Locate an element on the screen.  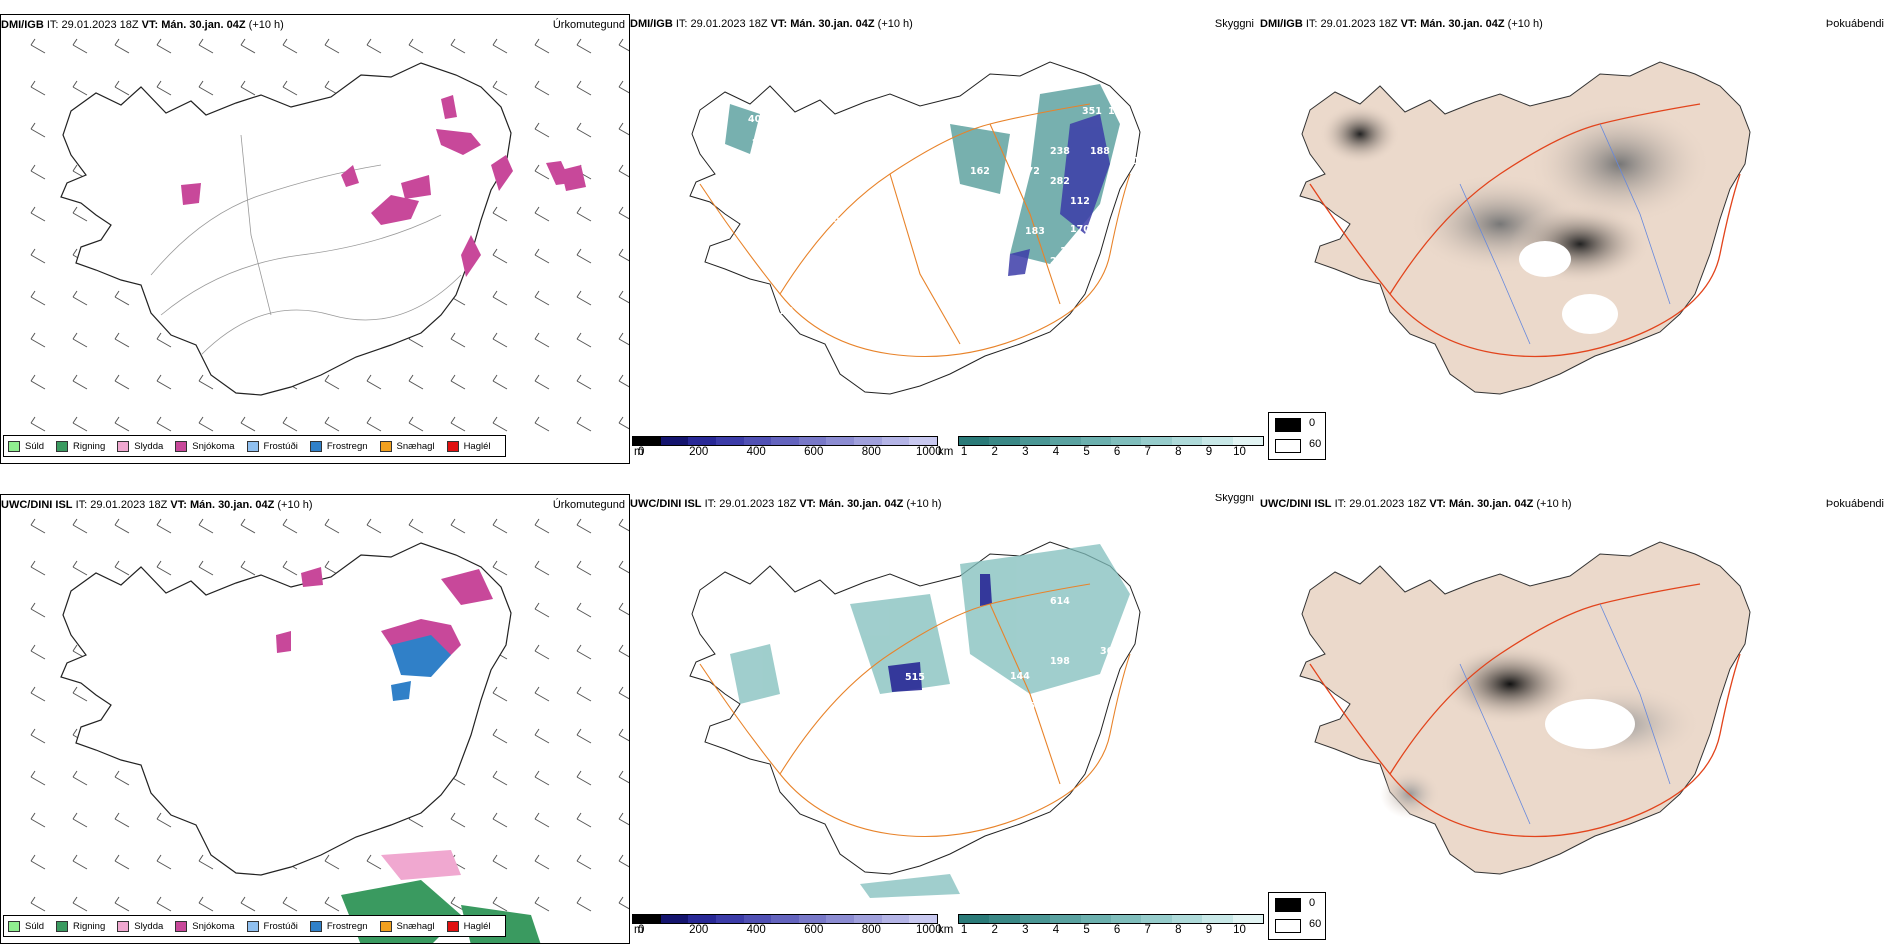
cloud-base-label: 10 is located at coordinates (1087, 271).